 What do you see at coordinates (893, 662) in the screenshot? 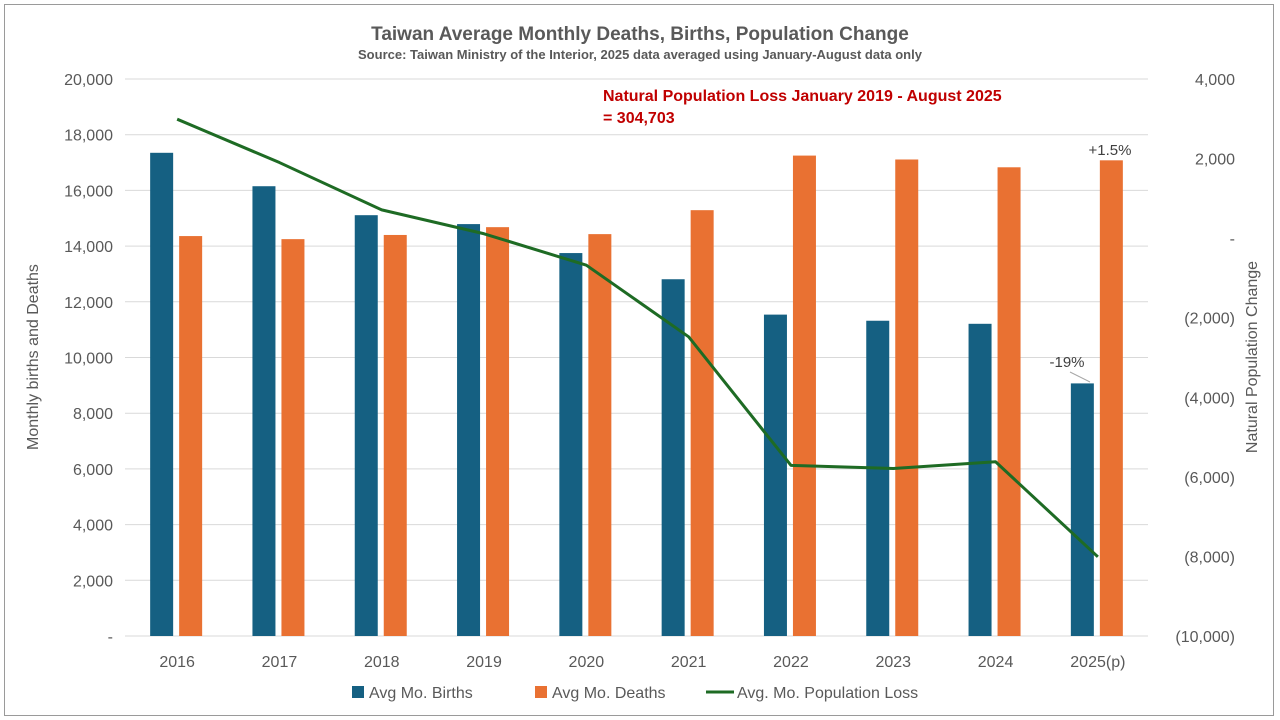
I see `x-tick-label: 2023` at bounding box center [893, 662].